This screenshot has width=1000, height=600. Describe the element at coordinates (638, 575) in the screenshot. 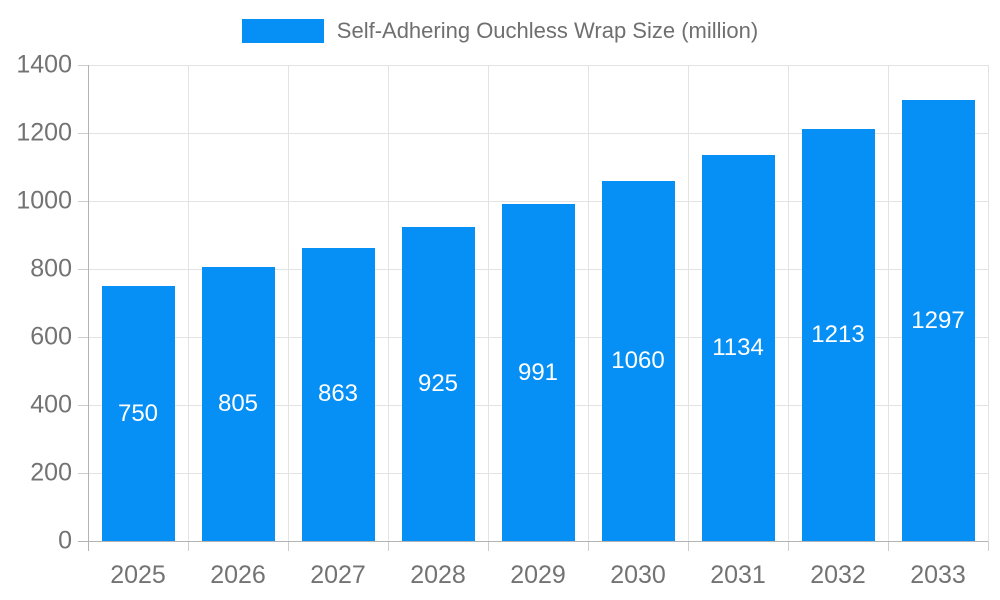

I see `x-tick-label: 2030` at that location.